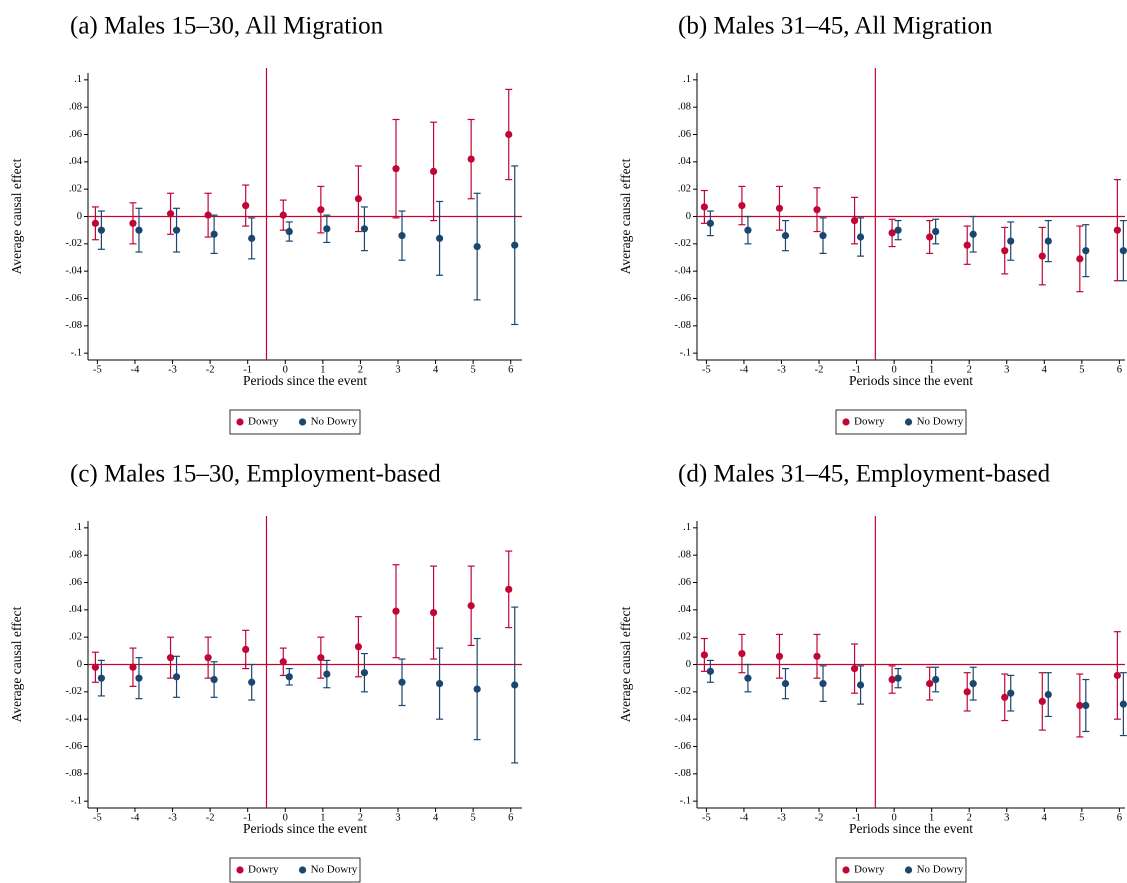  What do you see at coordinates (255, 474) in the screenshot?
I see `panel-title: (c) Males 15–30, Employment-based` at bounding box center [255, 474].